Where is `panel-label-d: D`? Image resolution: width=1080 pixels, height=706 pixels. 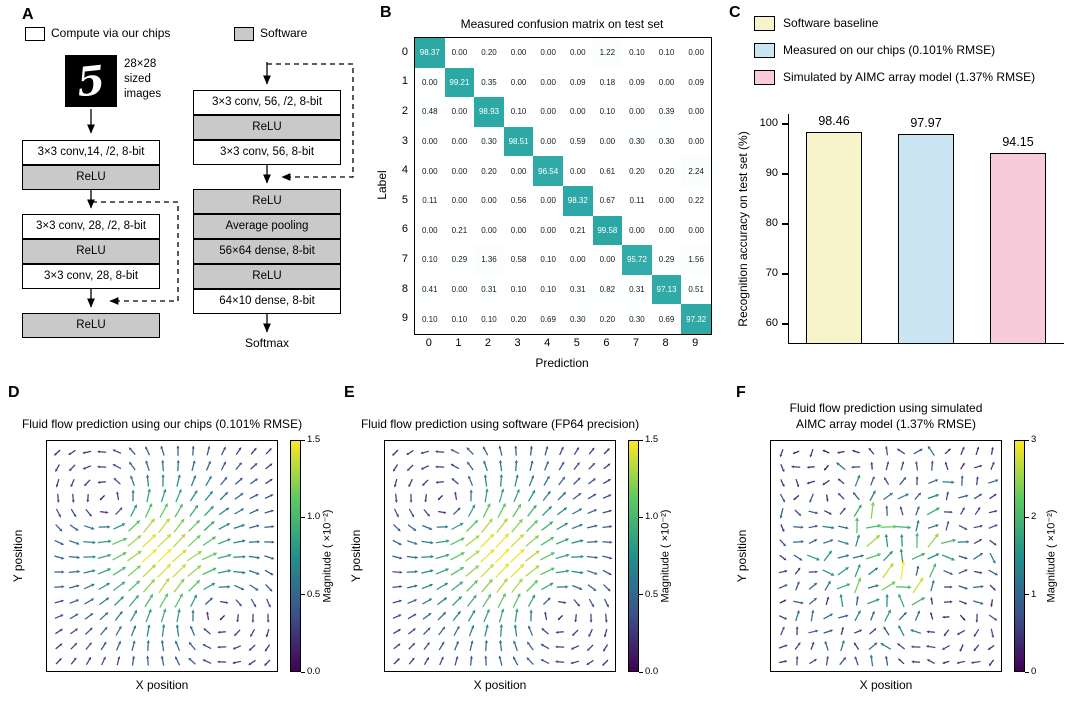 panel-label-d: D is located at coordinates (14, 392).